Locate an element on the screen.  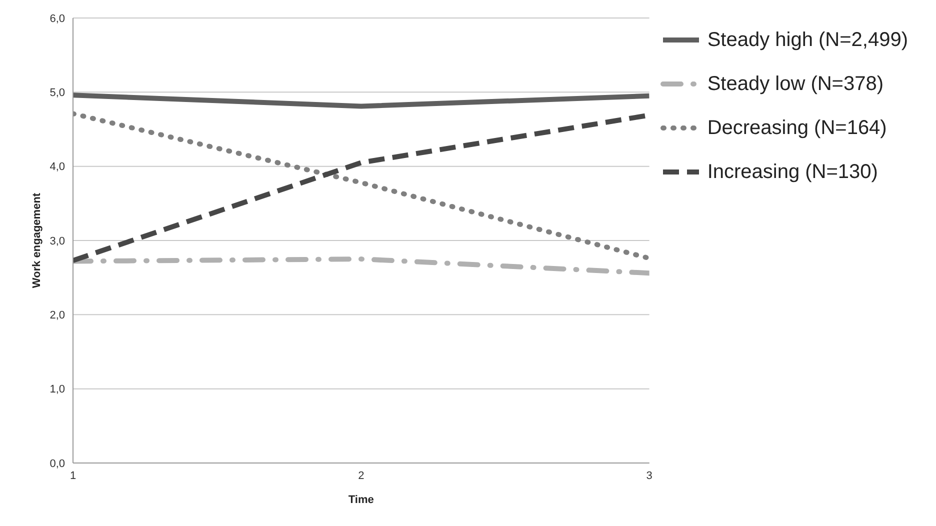
x-axis-title: Time is located at coordinates (361, 500).